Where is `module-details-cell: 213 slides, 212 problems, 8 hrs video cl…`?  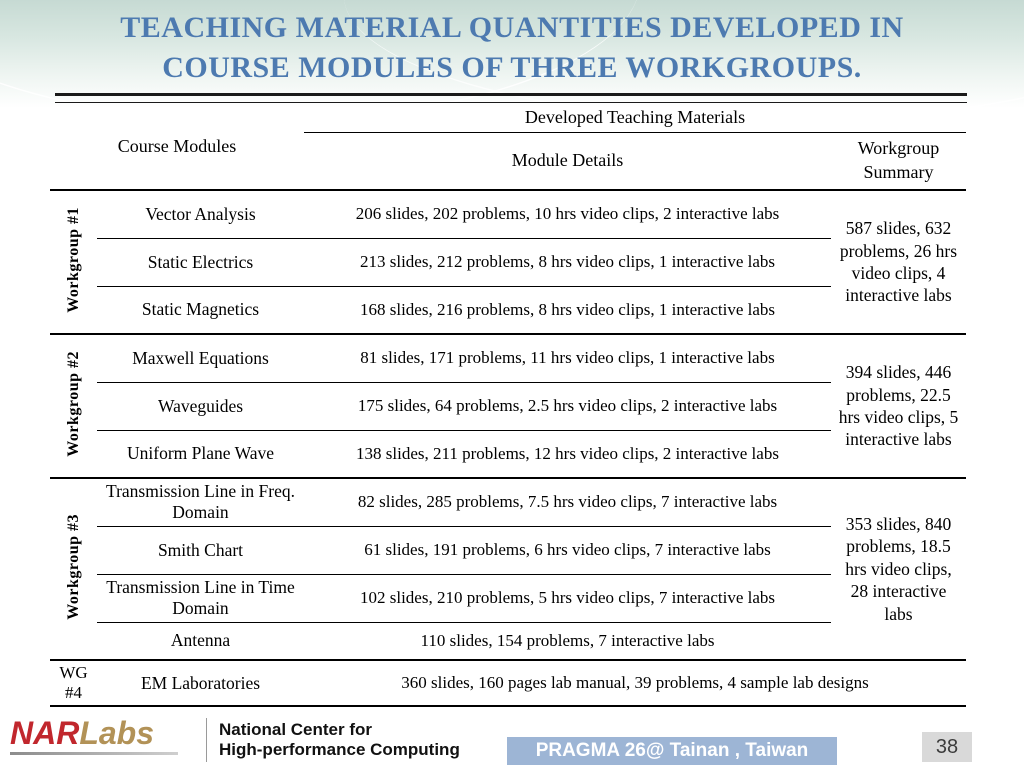 module-details-cell: 213 slides, 212 problems, 8 hrs video cl… is located at coordinates (567, 262).